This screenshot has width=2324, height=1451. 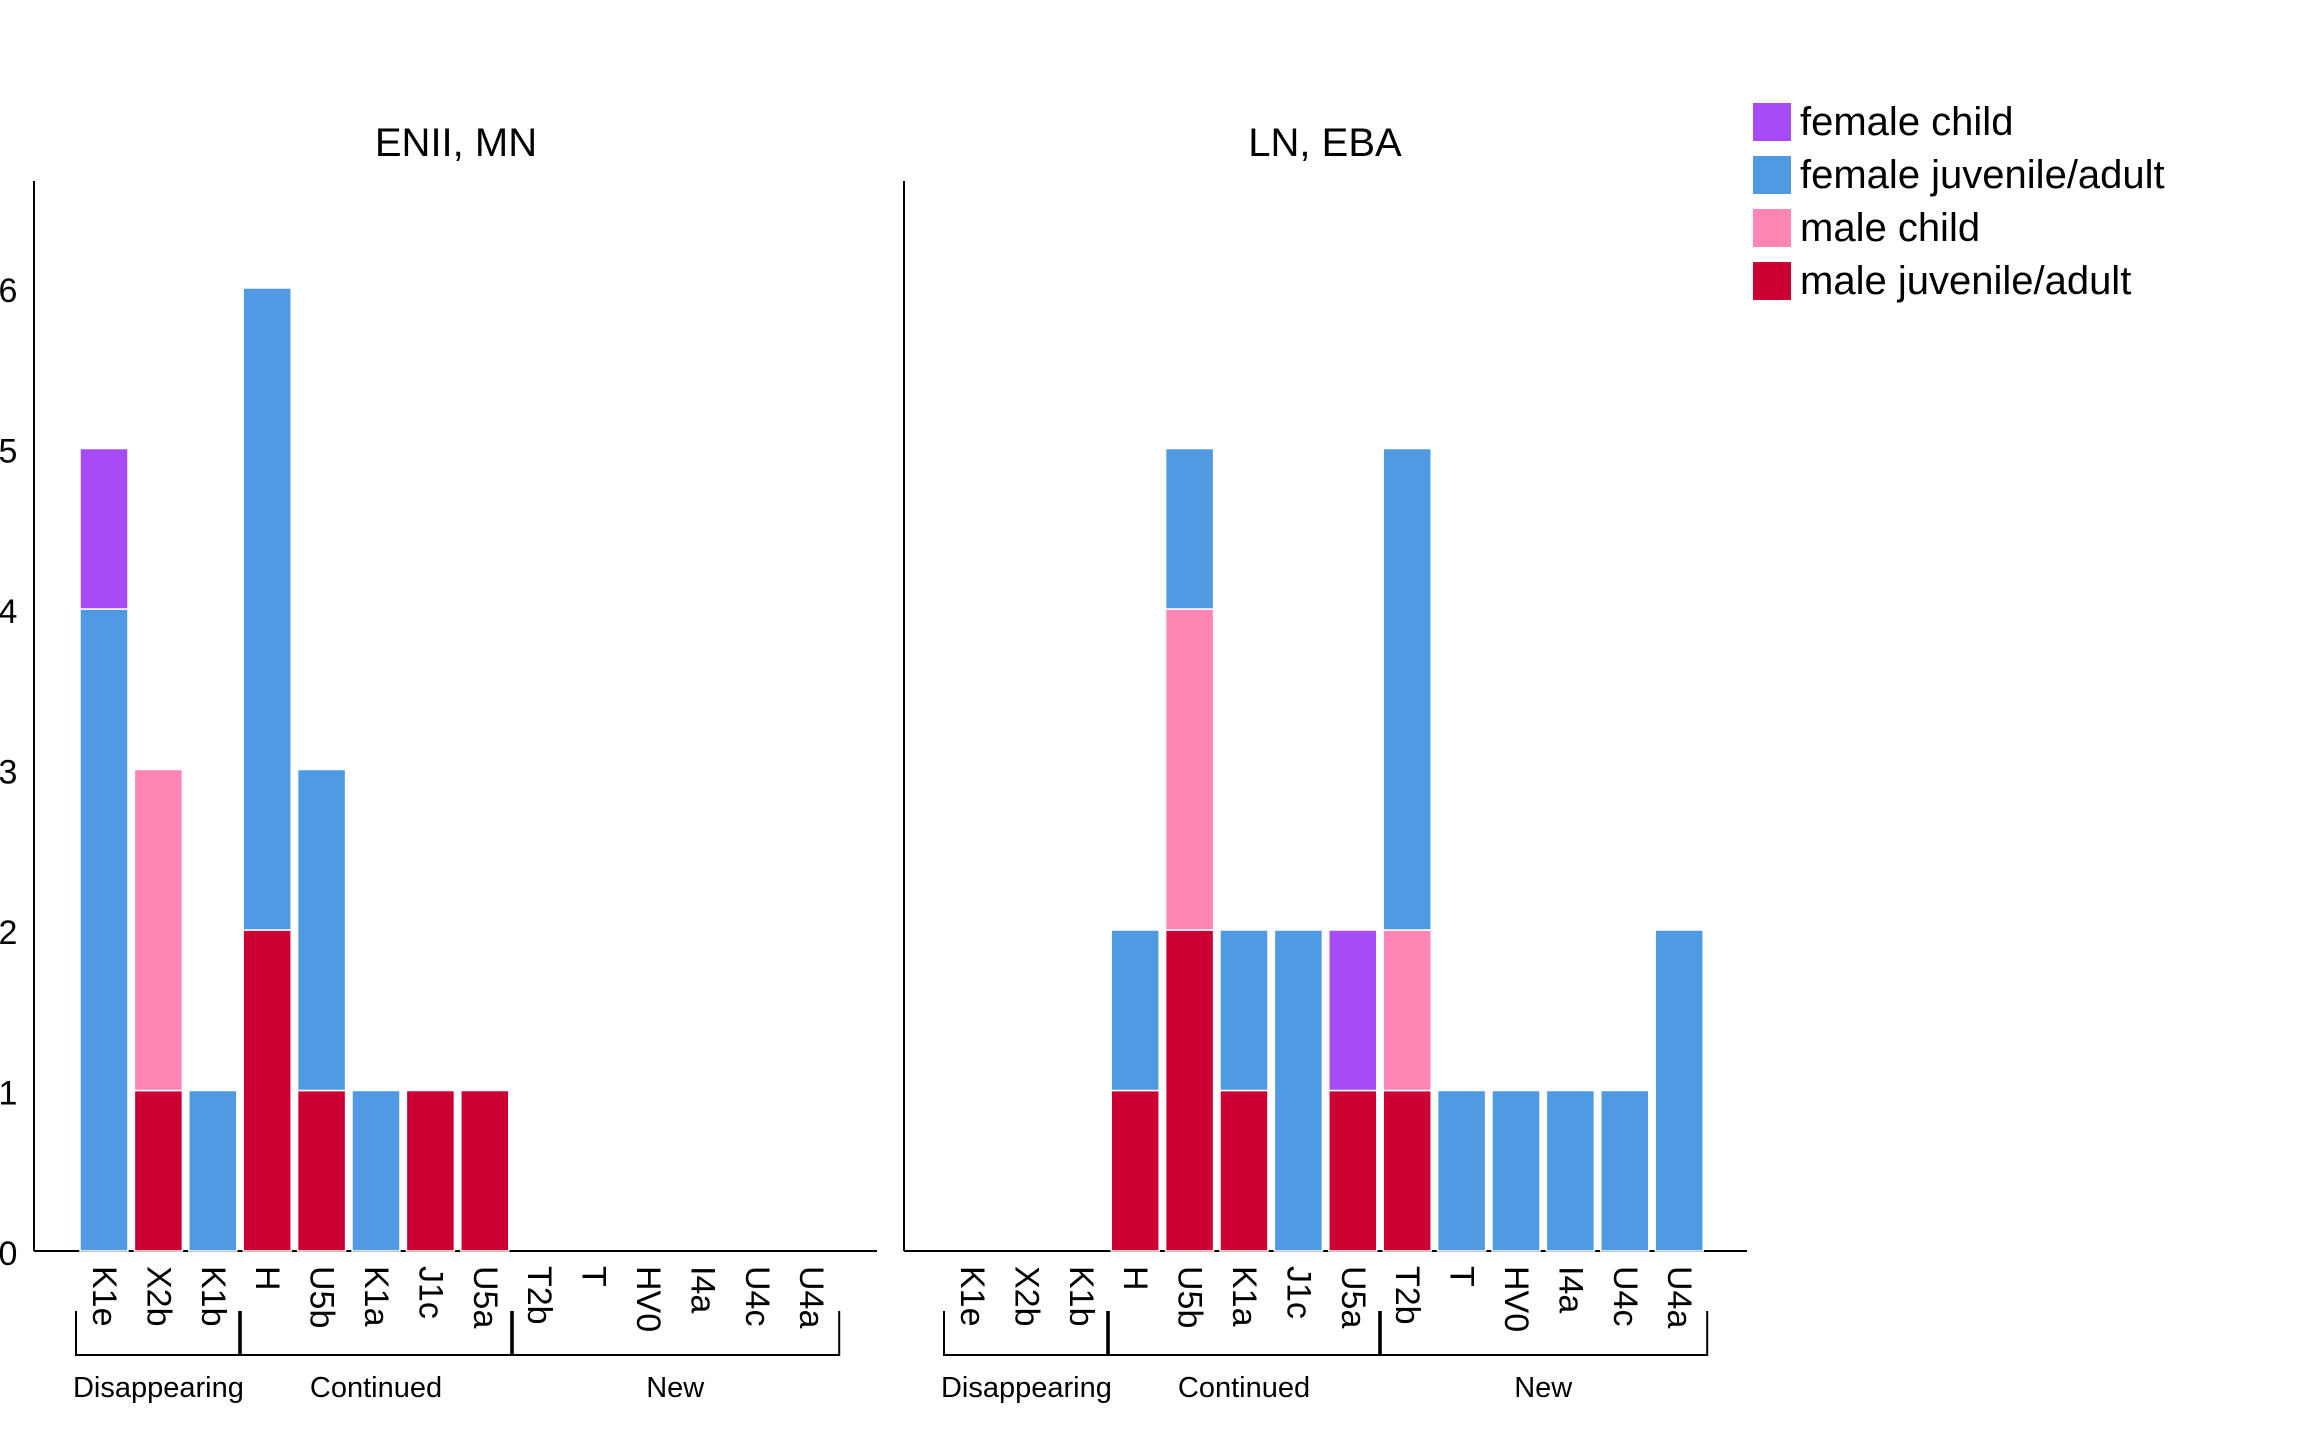 What do you see at coordinates (158, 1170) in the screenshot?
I see `bar-segment-X2b-male-juvenile-adult` at bounding box center [158, 1170].